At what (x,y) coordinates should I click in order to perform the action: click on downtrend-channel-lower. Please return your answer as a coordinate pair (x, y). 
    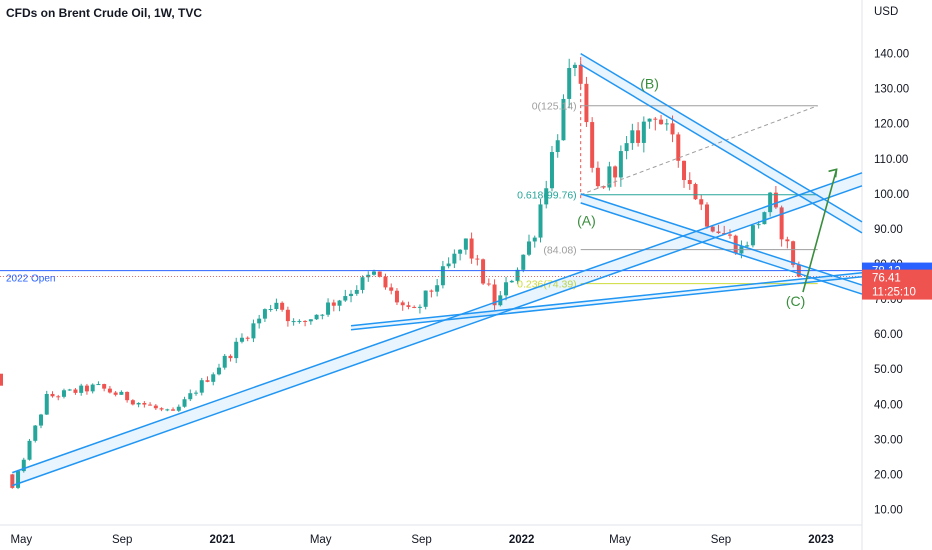
    Looking at the image, I should click on (721, 244).